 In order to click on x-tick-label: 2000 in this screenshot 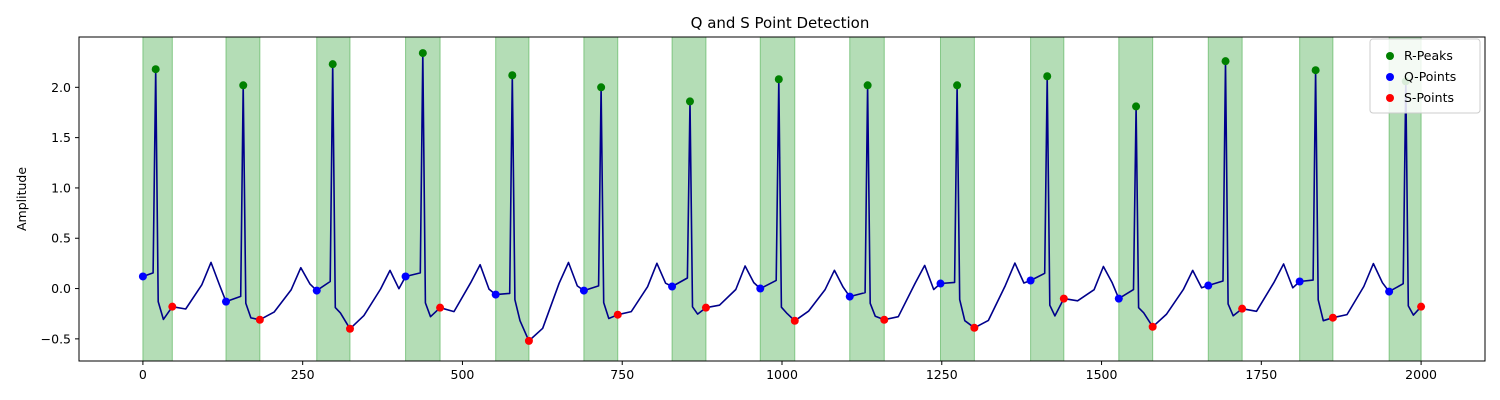, I will do `click(1421, 374)`.